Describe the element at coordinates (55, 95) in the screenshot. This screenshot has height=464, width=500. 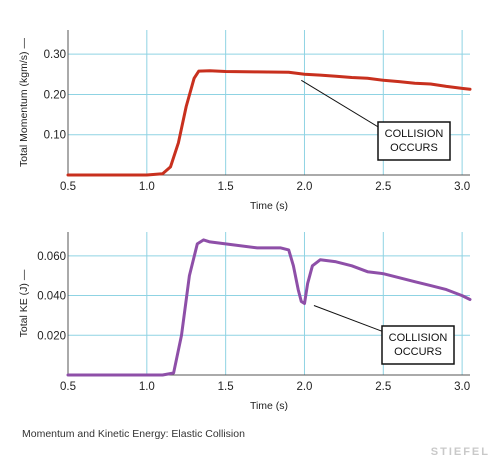
I see `y-tick-label: 0.20` at that location.